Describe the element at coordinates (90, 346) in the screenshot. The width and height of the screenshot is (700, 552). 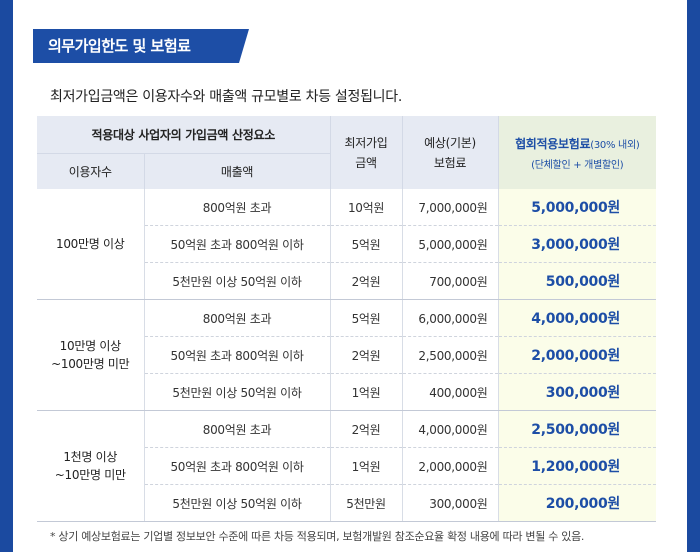
I see `users-line: 10만명 이상` at that location.